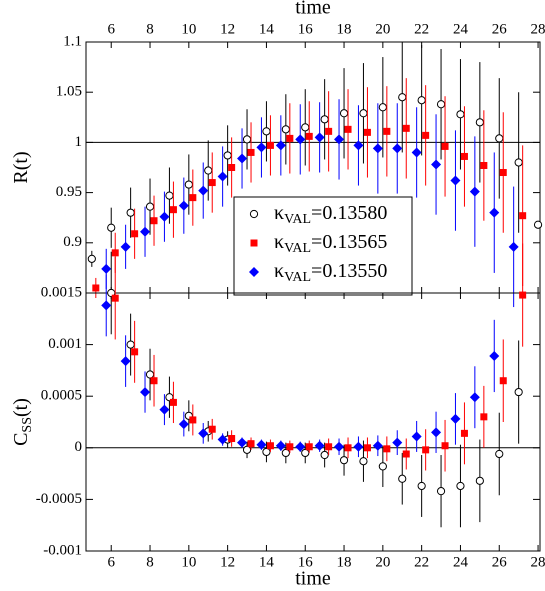  Describe the element at coordinates (61, 292) in the screenshot. I see `y-tick-label: 0.0015` at that location.